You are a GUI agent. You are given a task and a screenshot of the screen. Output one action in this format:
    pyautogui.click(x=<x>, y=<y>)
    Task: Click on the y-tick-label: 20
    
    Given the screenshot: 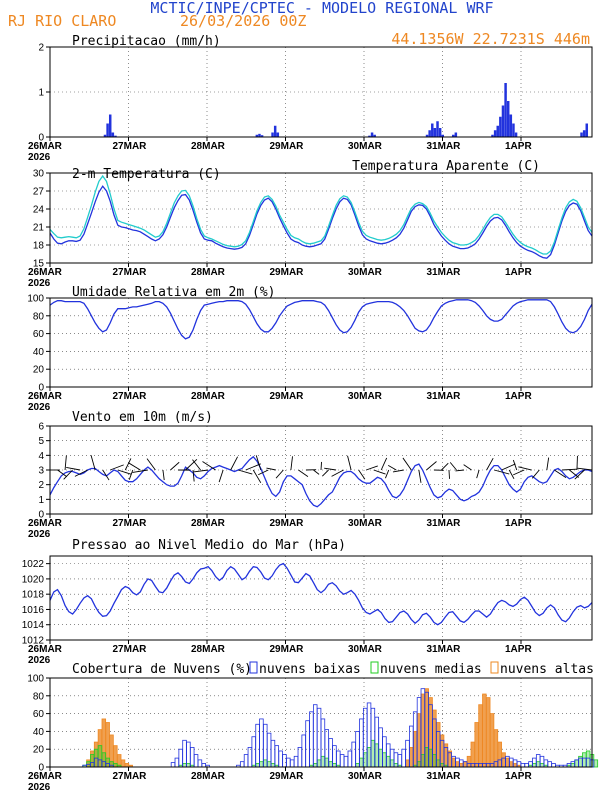 What is the action you would take?
    pyautogui.click(x=39, y=750)
    